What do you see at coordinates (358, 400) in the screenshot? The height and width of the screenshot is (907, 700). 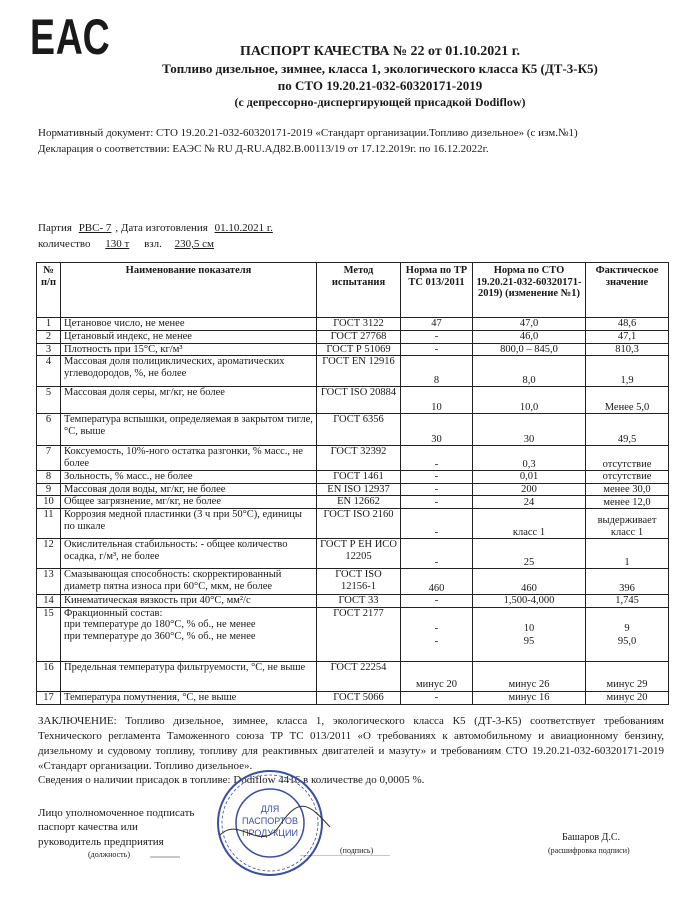 I see `table-cell: ГОСТ ISO 20884` at bounding box center [358, 400].